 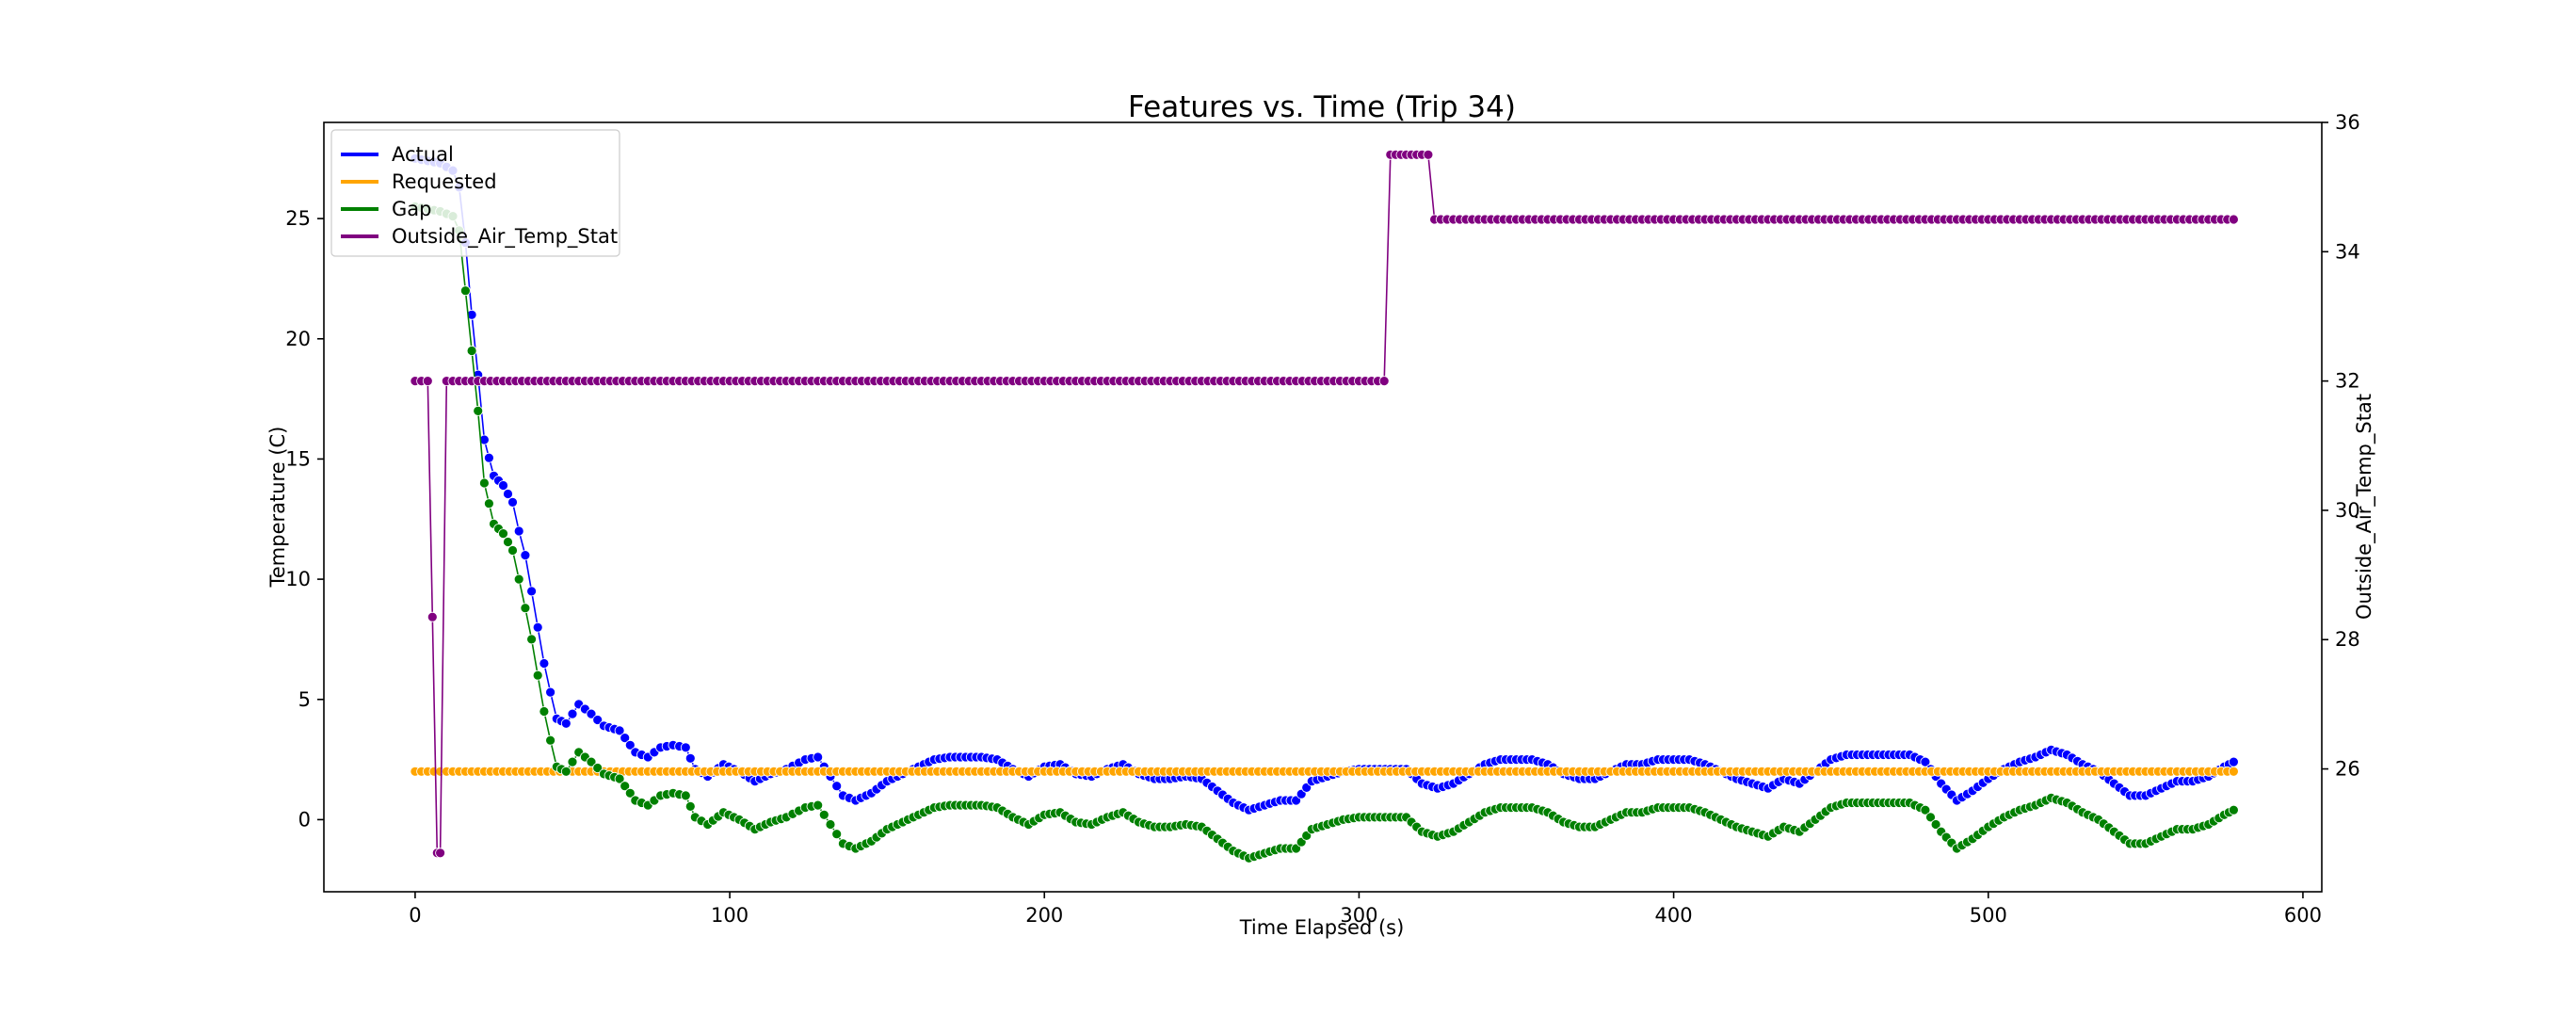 I want to click on y-tick-label: 15, so click(x=298, y=458).